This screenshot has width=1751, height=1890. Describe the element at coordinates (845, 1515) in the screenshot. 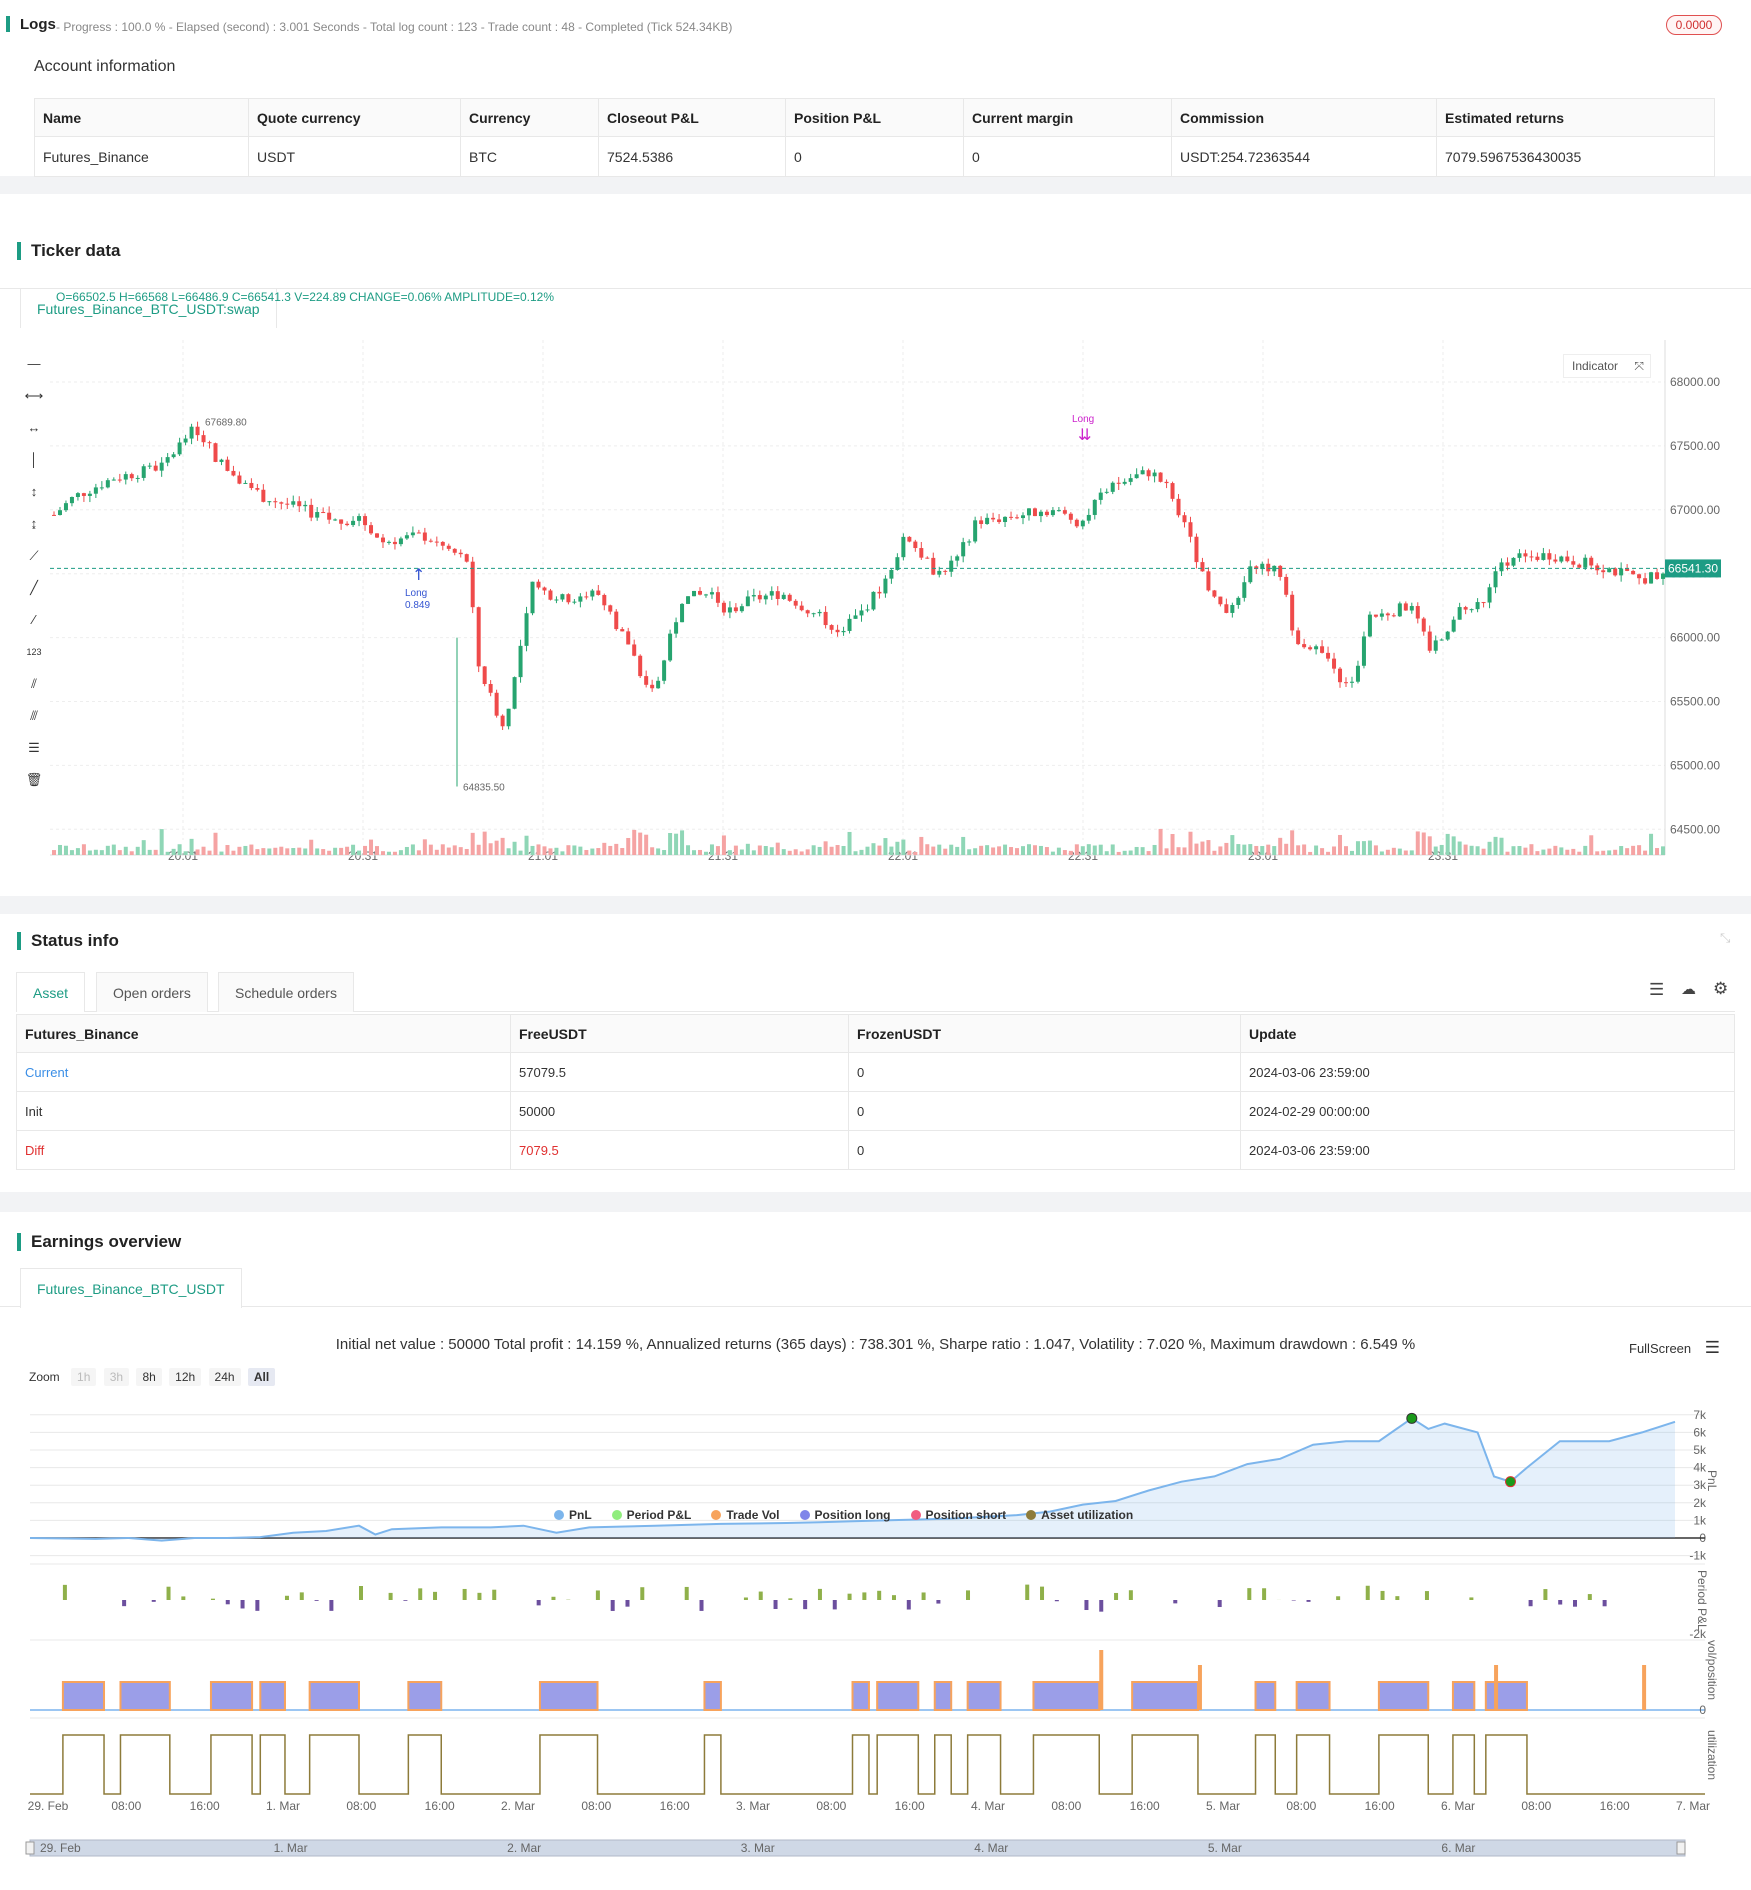

I see `legend-item: Position long` at that location.